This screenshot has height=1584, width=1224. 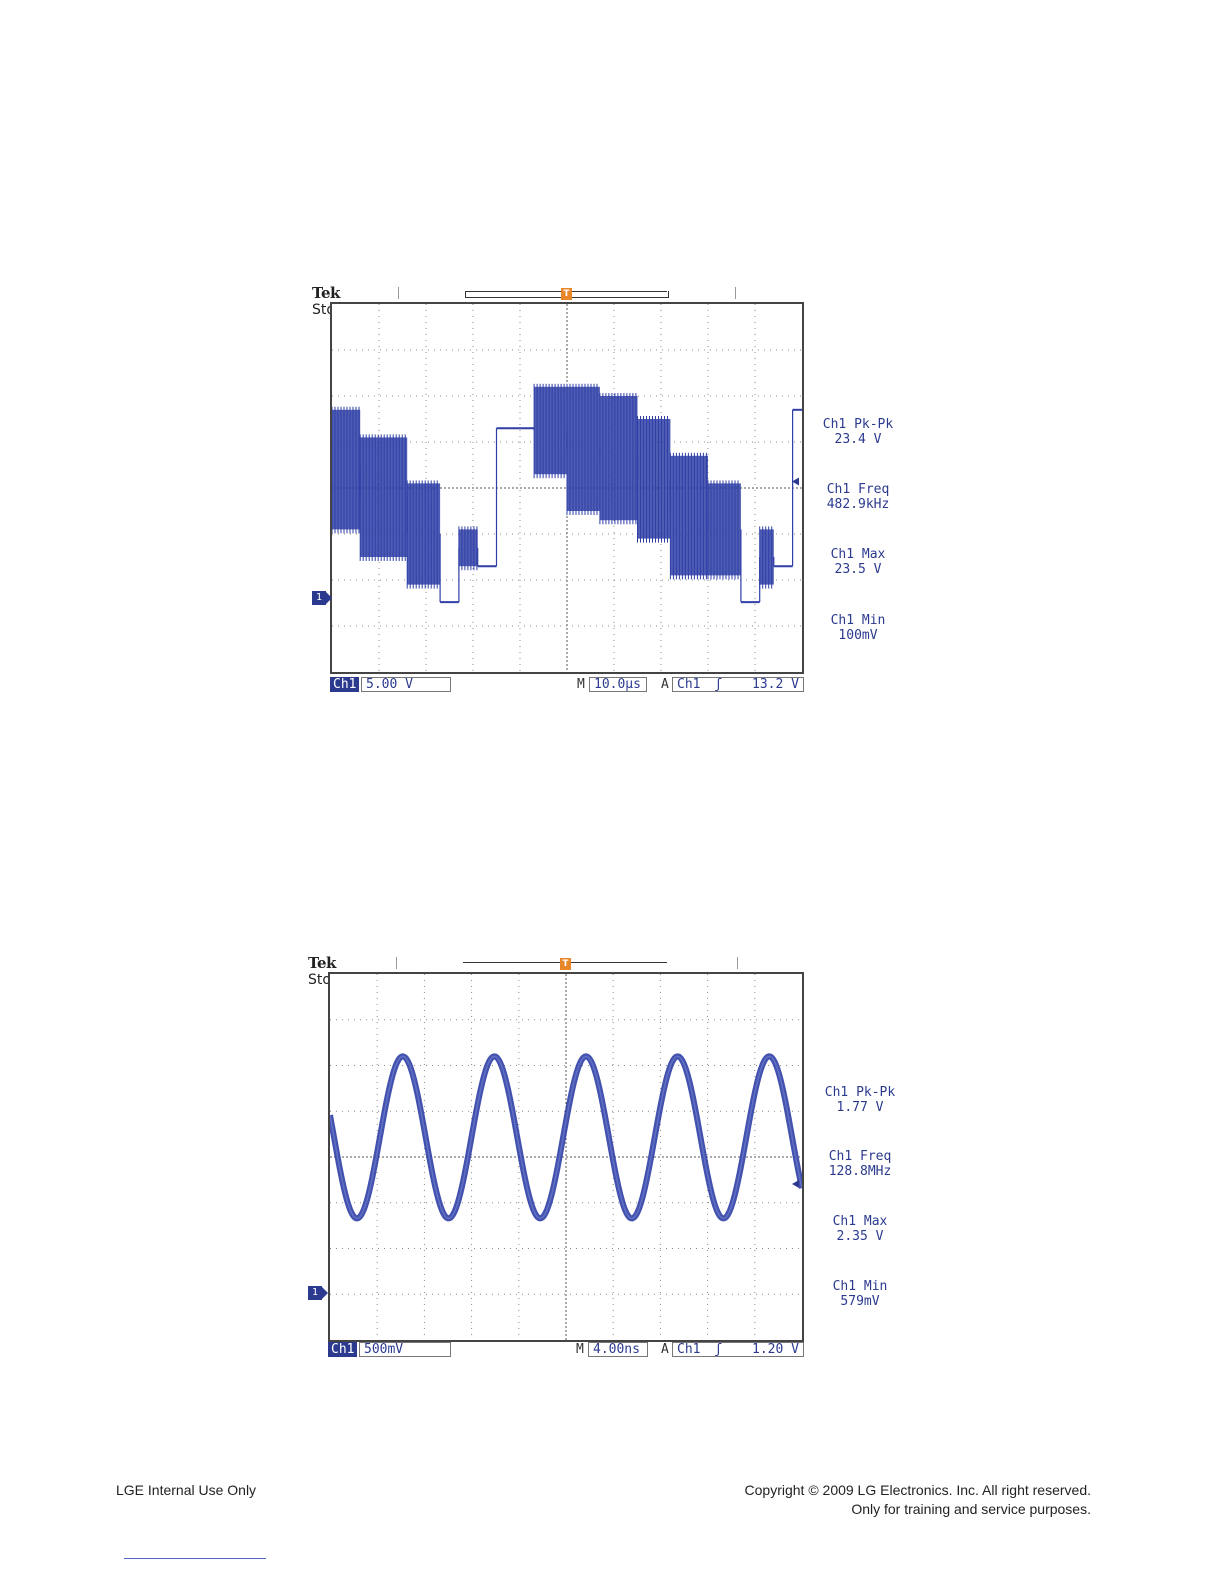 I want to click on measurement-min: Ch1 Min 100mV, so click(x=858, y=628).